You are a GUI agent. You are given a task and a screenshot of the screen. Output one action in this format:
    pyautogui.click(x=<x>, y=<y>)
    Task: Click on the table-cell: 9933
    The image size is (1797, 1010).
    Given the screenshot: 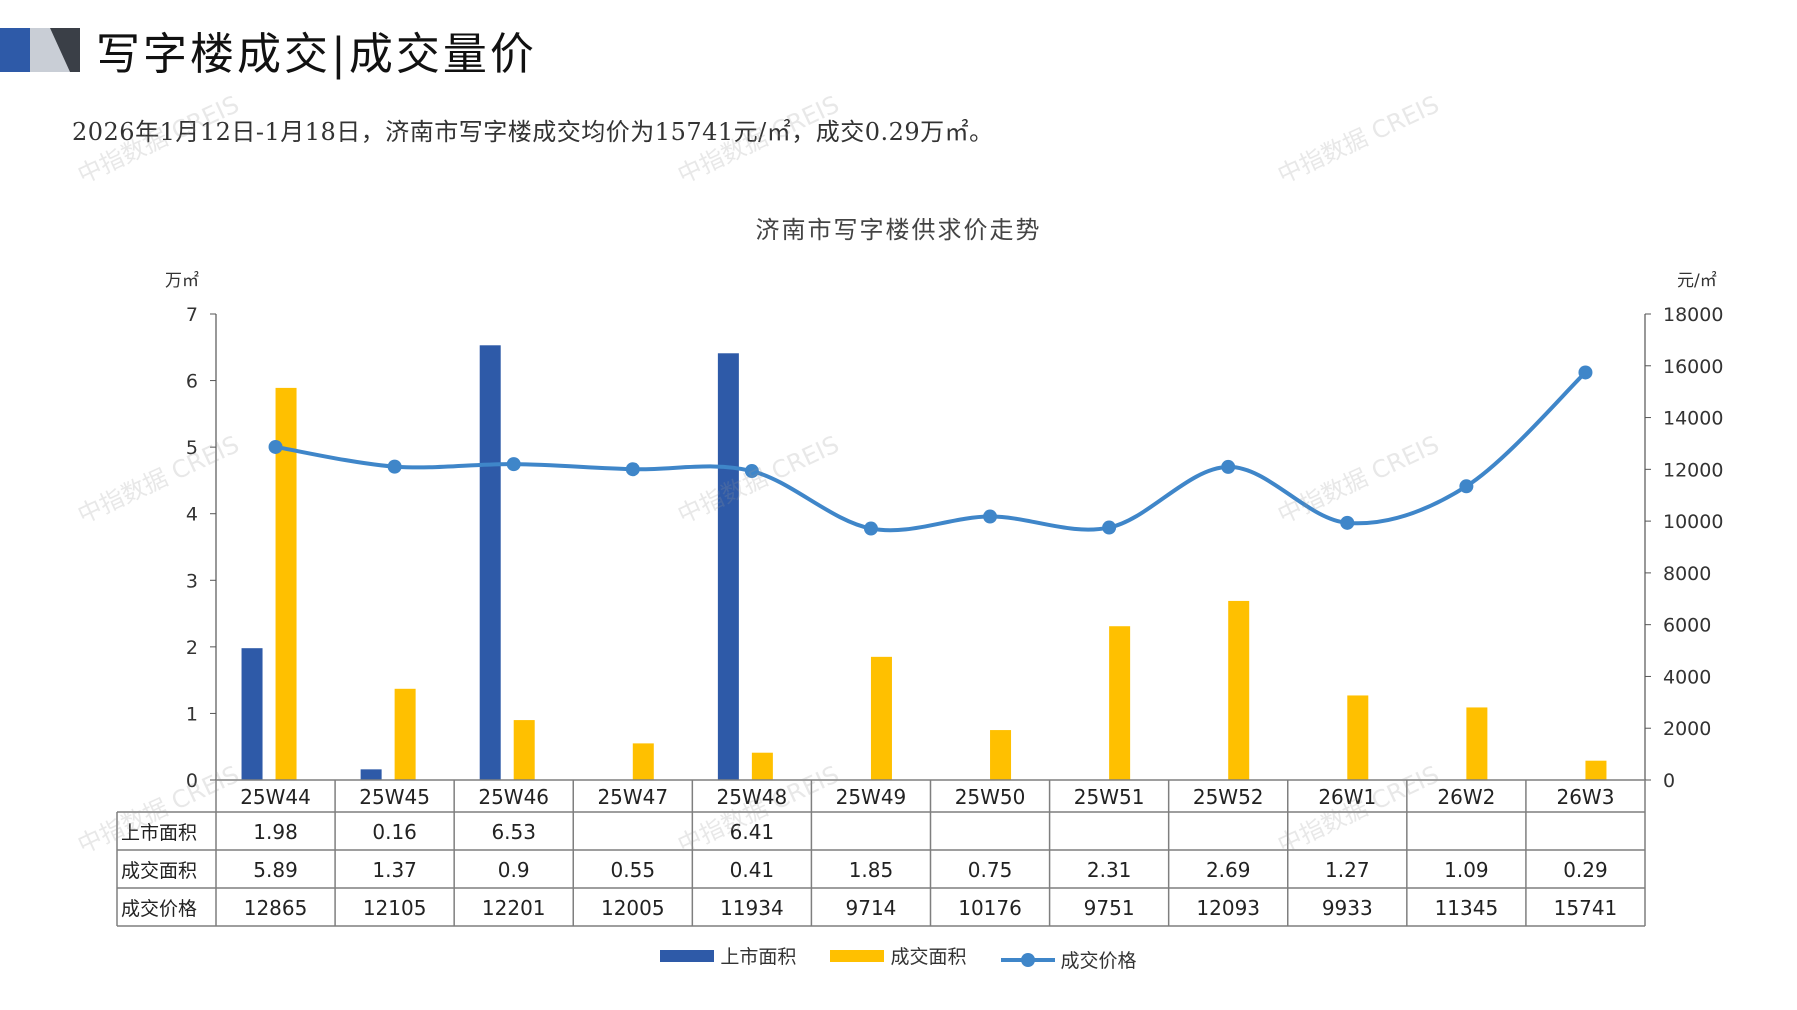 What is the action you would take?
    pyautogui.click(x=1347, y=908)
    